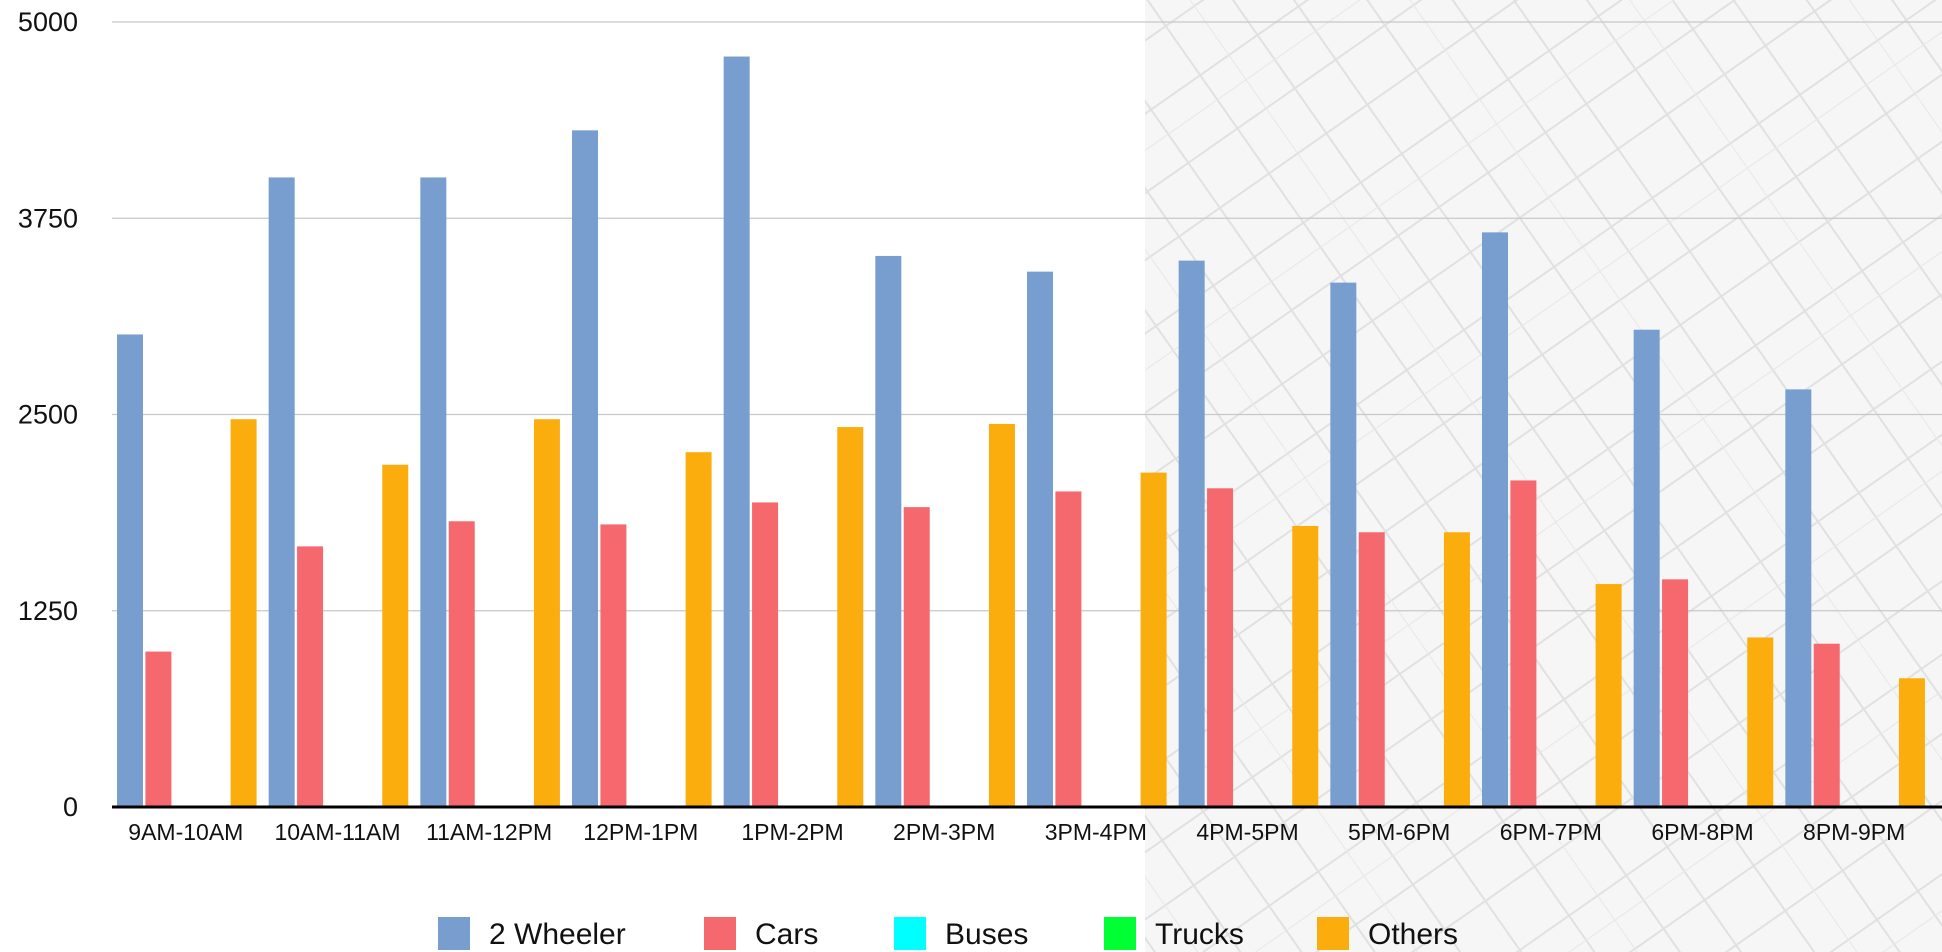  What do you see at coordinates (944, 832) in the screenshot?
I see `x-tick-label: 2PM-3PM` at bounding box center [944, 832].